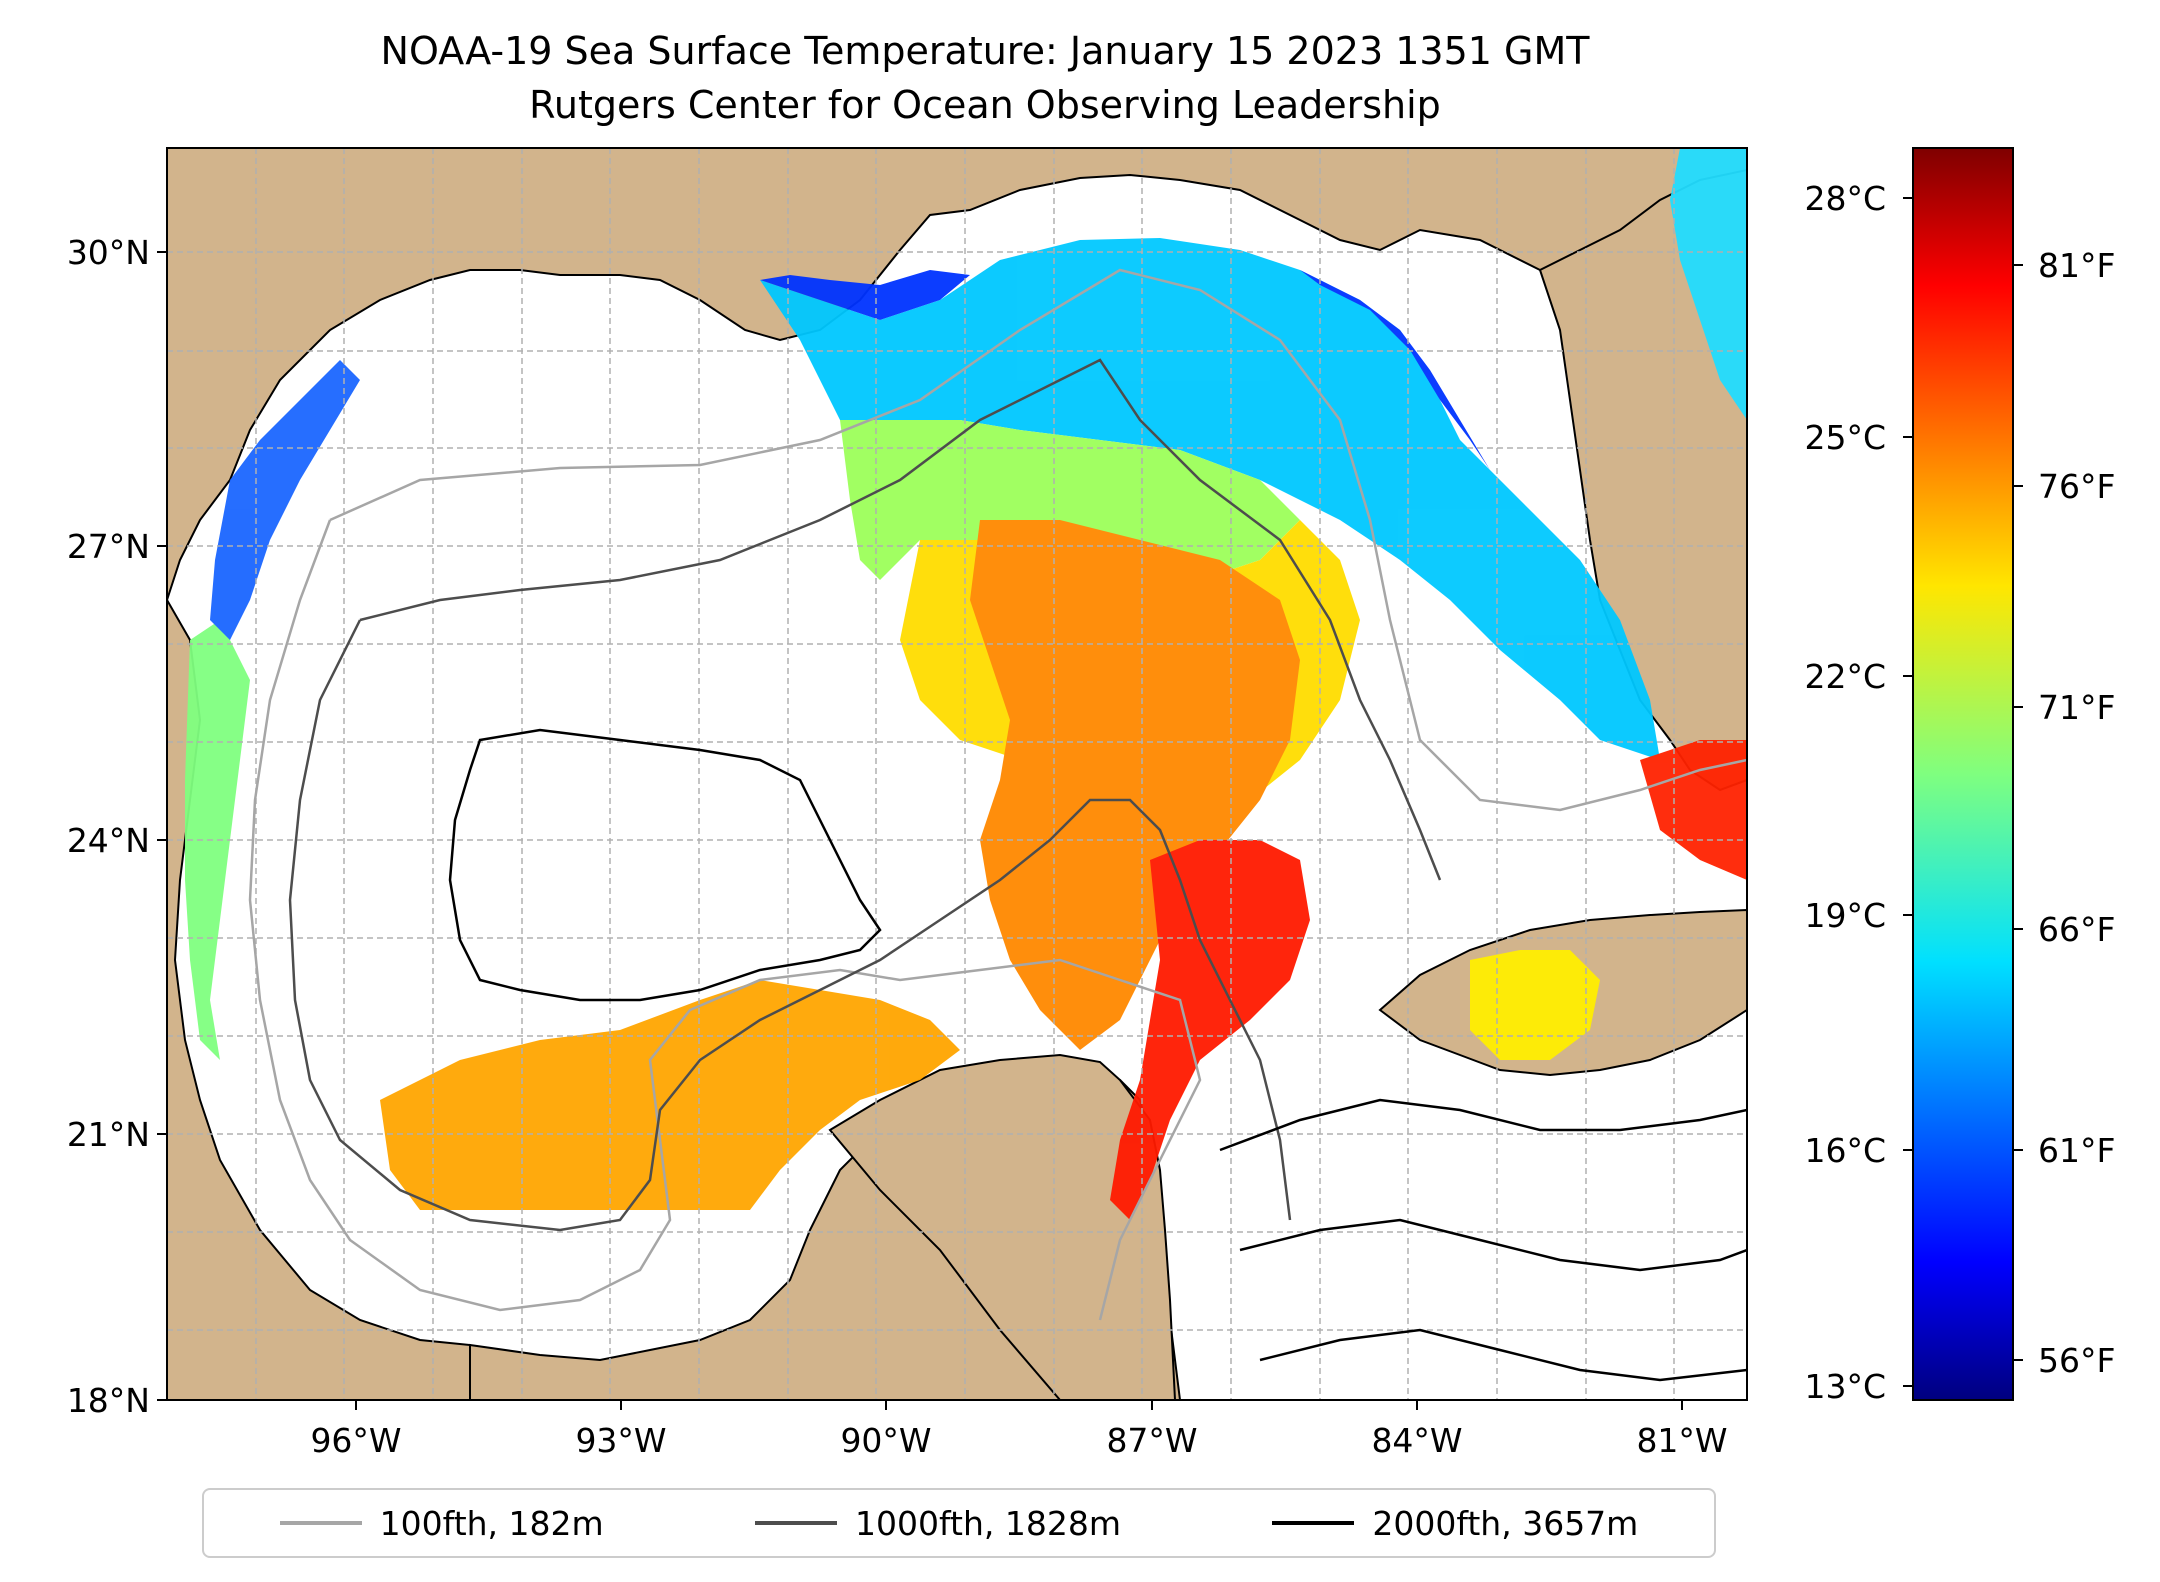  Describe the element at coordinates (108, 546) in the screenshot. I see `lat-label-27n: 27°N` at that location.